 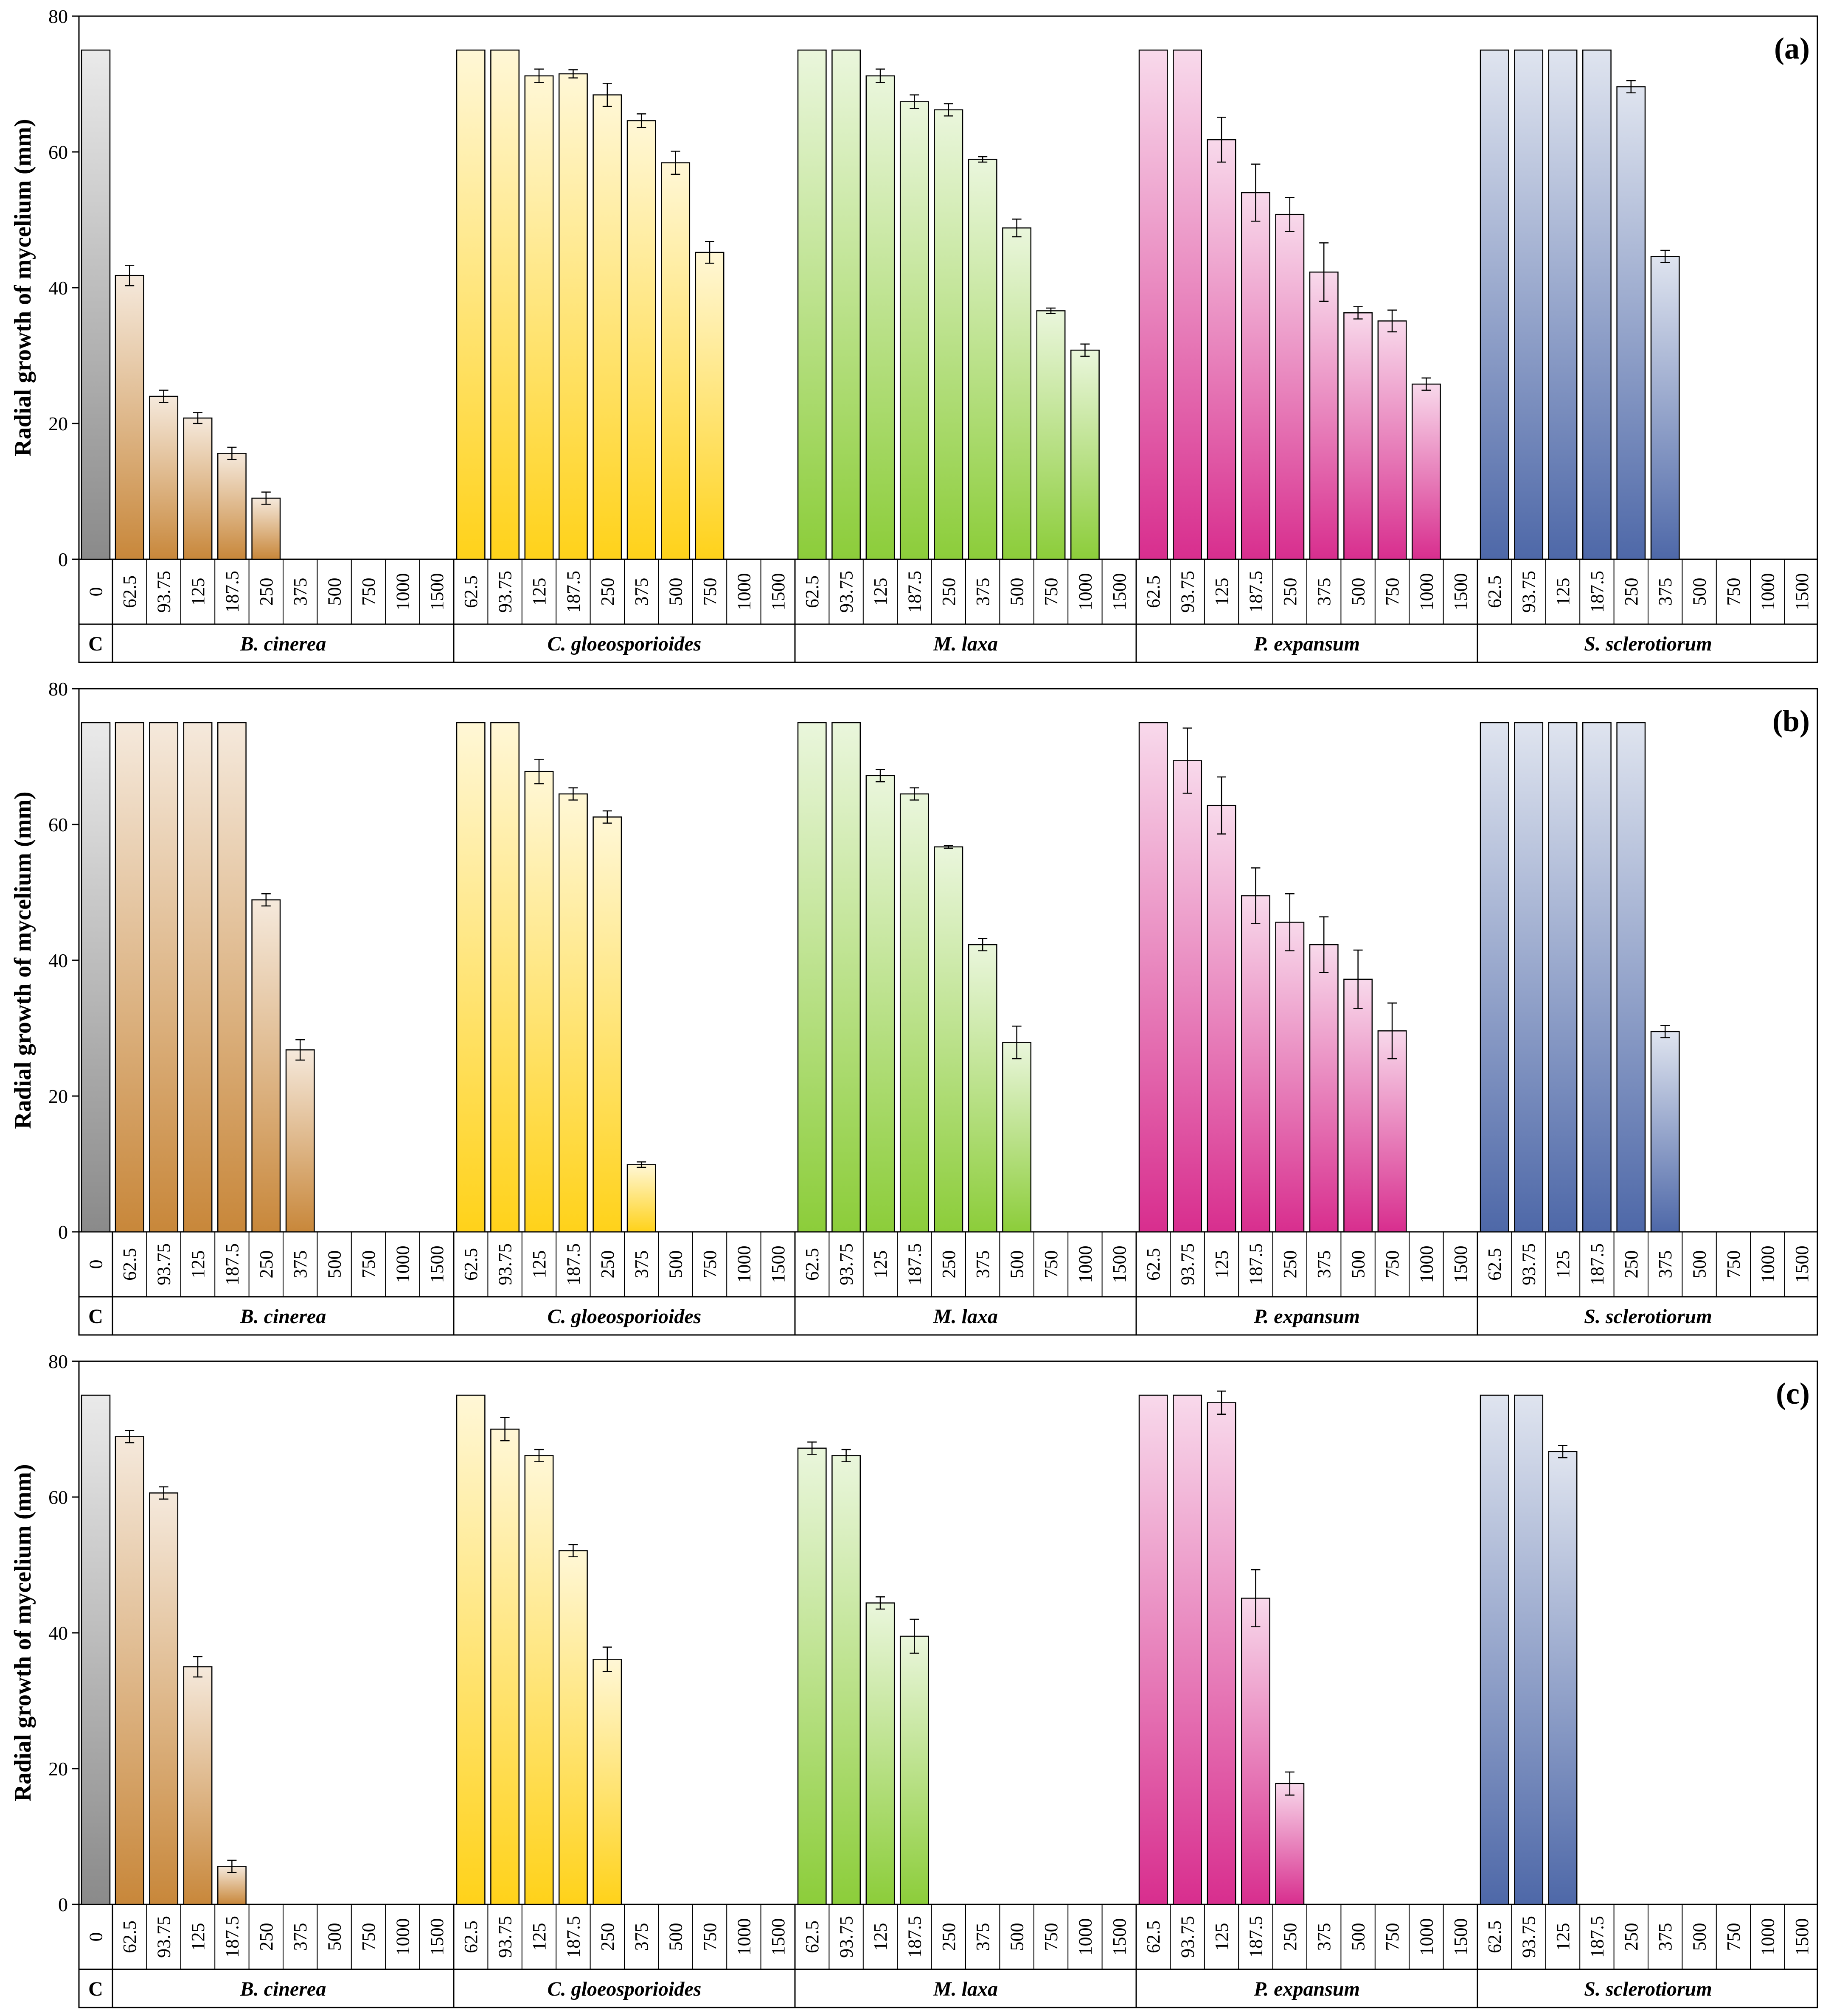 What do you see at coordinates (198, 1937) in the screenshot?
I see `panel-2-b-cinerea-dose-label: 125` at bounding box center [198, 1937].